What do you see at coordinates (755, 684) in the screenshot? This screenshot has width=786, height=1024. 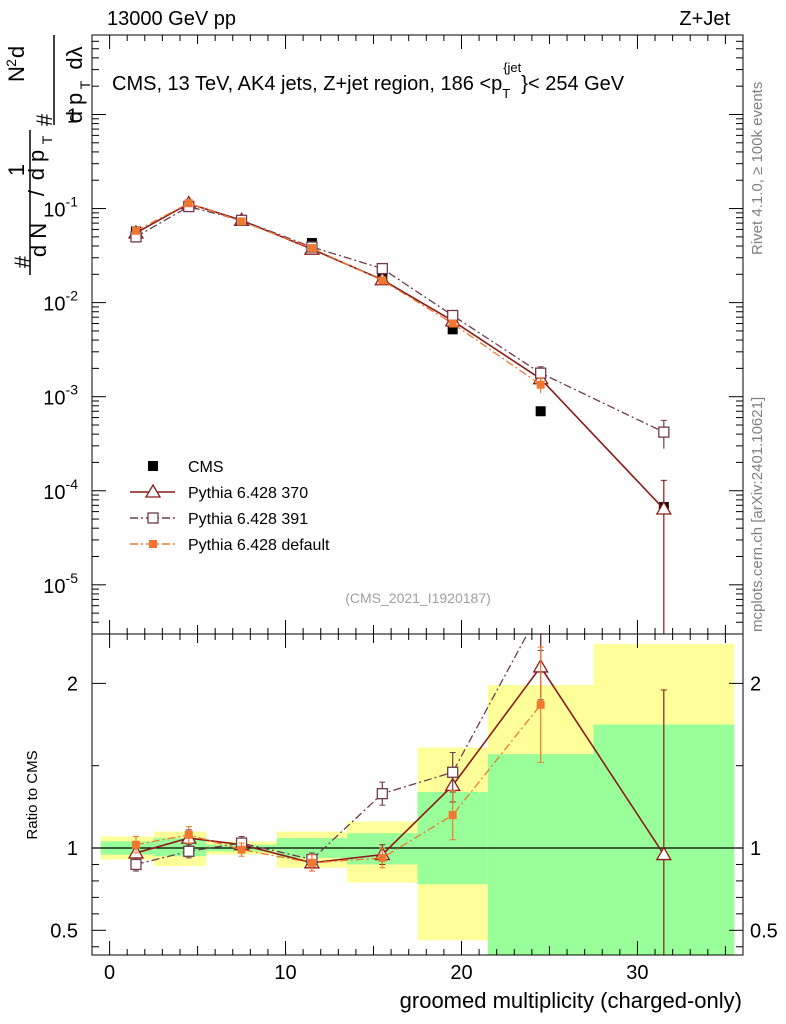 I see `ratio-y-tick-label-right: 2` at bounding box center [755, 684].